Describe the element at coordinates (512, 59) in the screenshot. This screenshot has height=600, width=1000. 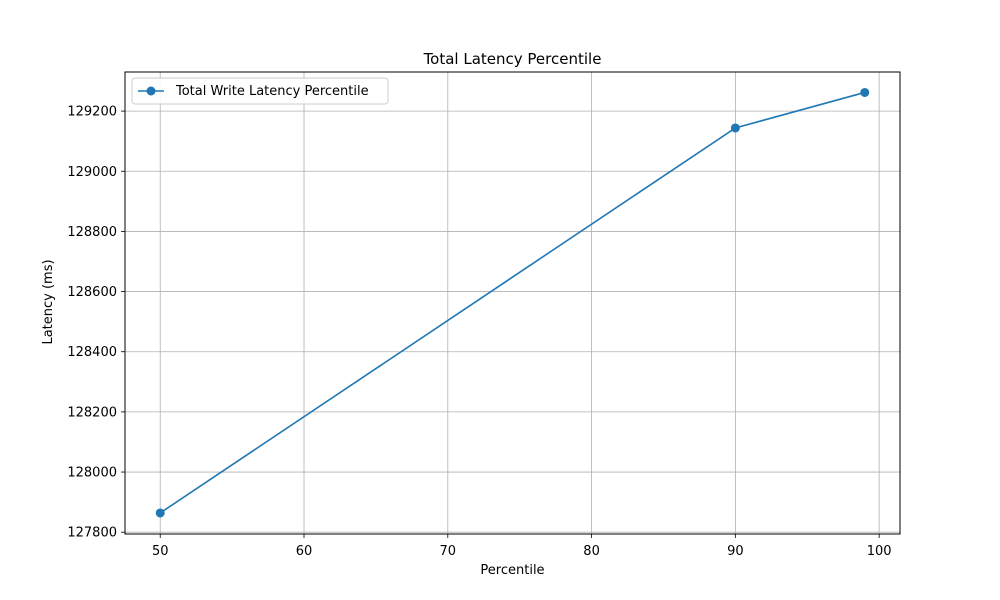
I see `chart-title: Total Latency Percentile` at that location.